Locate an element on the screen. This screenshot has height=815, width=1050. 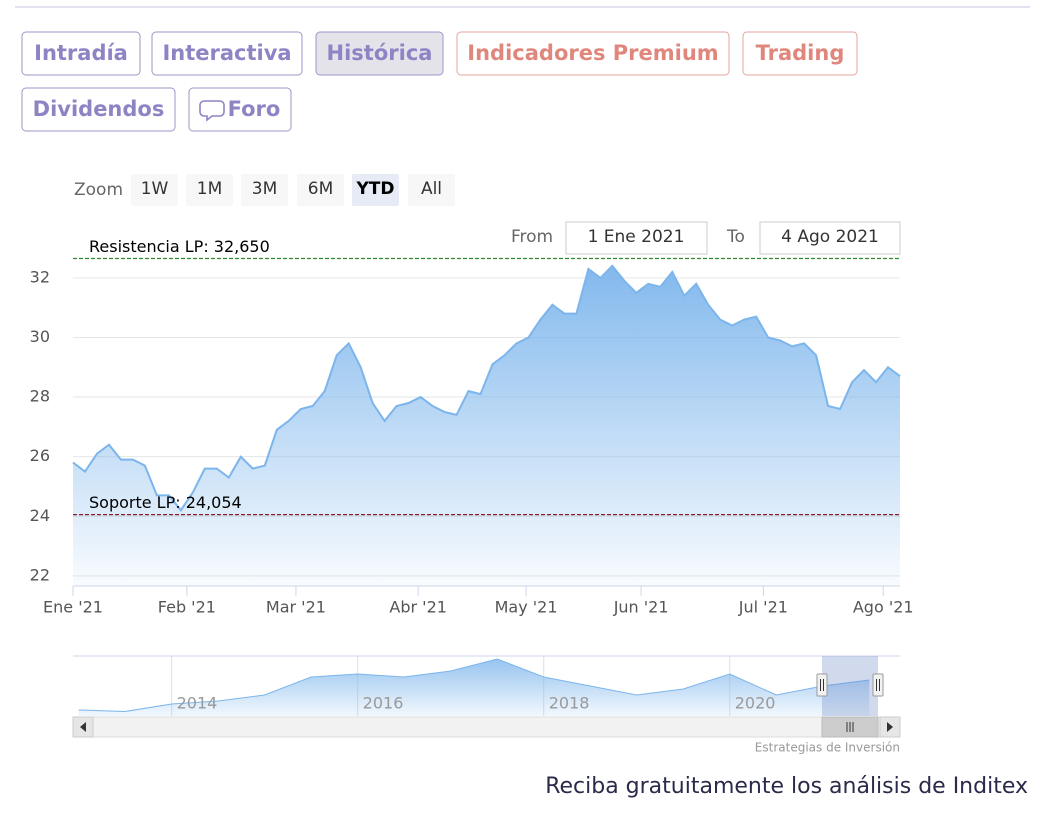
x-tick-label: 2018 is located at coordinates (569, 703).